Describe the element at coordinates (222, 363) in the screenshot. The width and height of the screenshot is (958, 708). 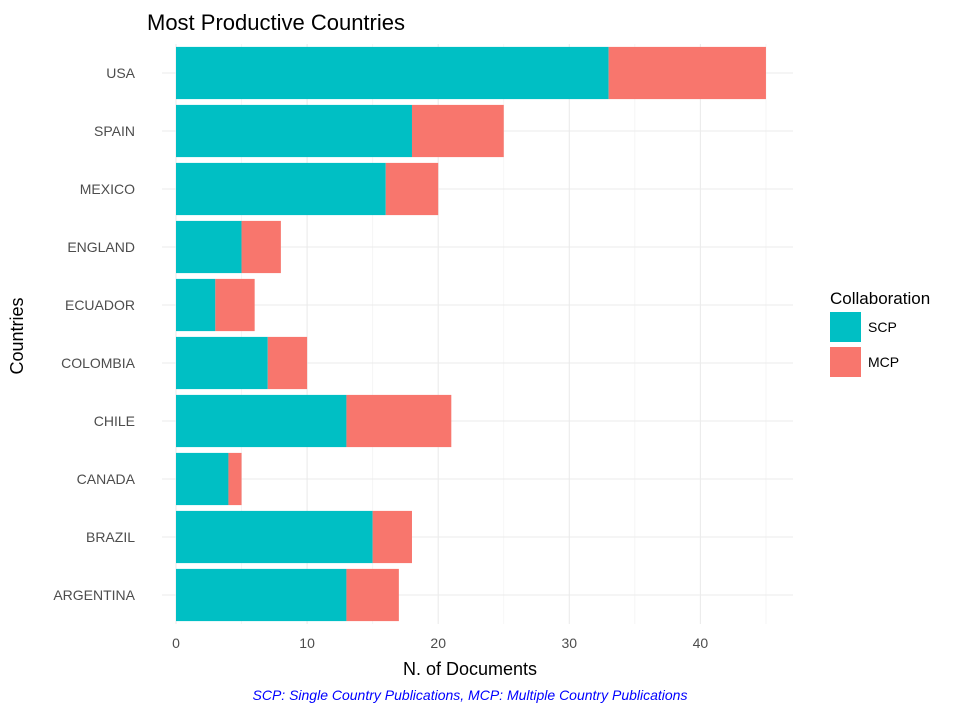
I see `bar-scp-colombia` at that location.